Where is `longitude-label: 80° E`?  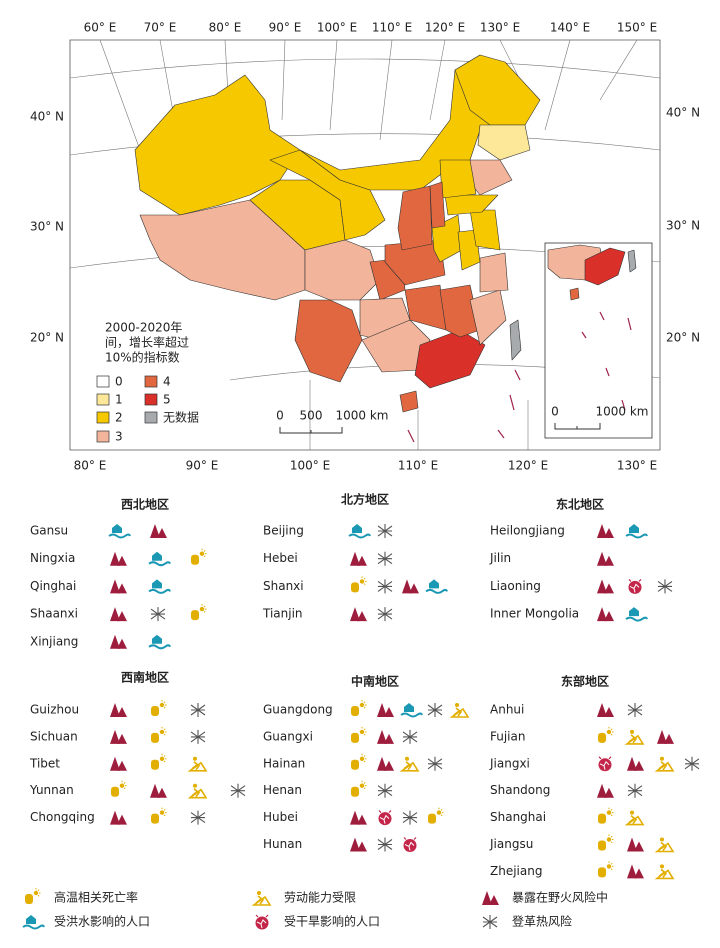
longitude-label: 80° E is located at coordinates (90, 466).